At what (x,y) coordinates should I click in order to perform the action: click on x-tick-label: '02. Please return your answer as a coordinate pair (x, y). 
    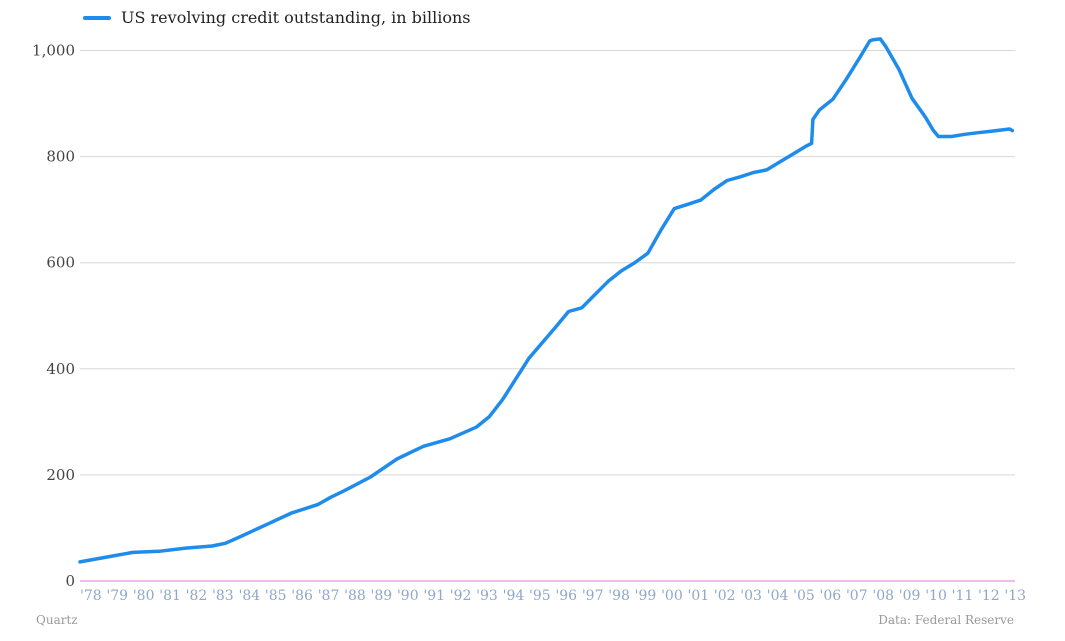
    Looking at the image, I should click on (725, 596).